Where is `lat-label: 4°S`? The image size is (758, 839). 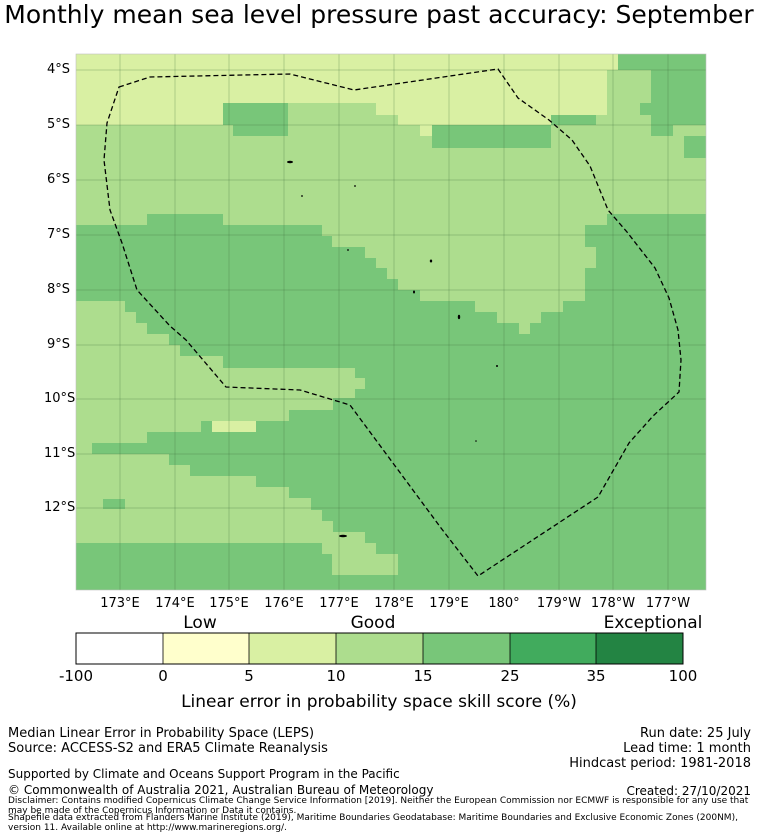 lat-label: 4°S is located at coordinates (58, 69).